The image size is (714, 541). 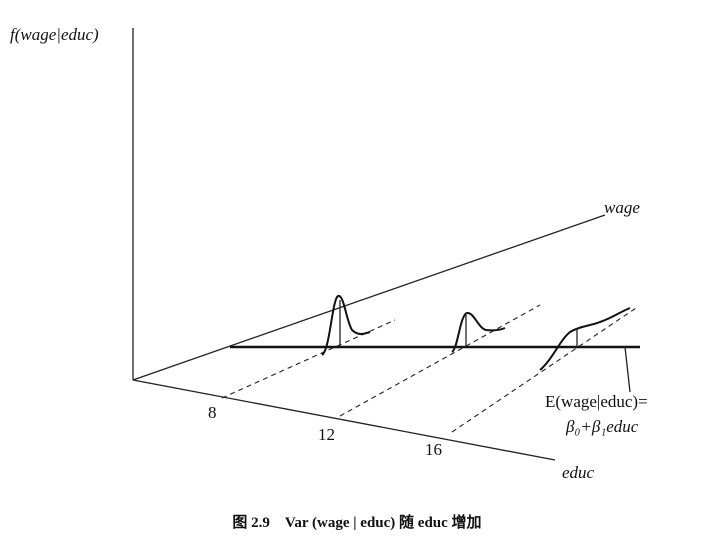 I want to click on regression-label: E(wage|educ)=, so click(x=596, y=401).